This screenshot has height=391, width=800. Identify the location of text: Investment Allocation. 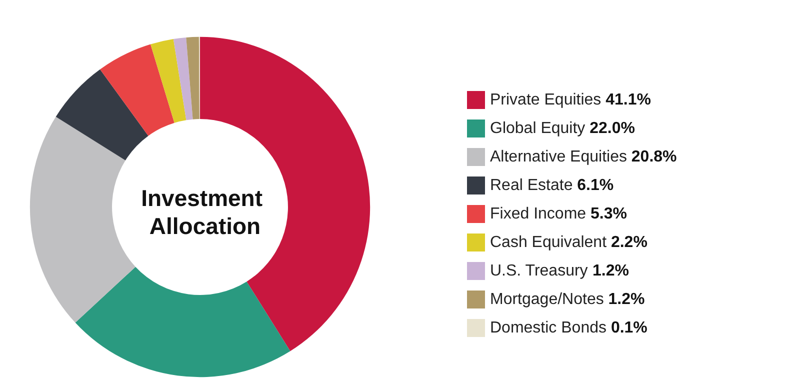
(205, 212).